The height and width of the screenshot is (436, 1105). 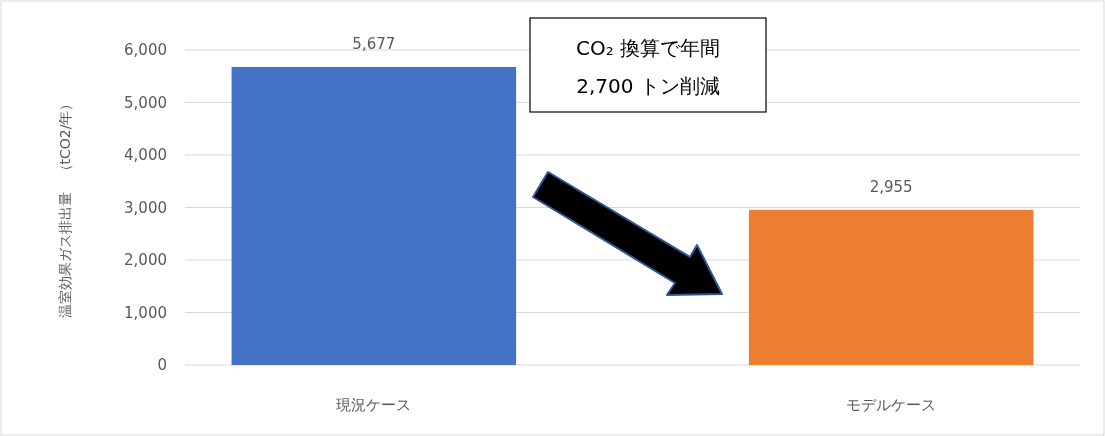 What do you see at coordinates (145, 102) in the screenshot?
I see `y-tick-label: 5,000` at bounding box center [145, 102].